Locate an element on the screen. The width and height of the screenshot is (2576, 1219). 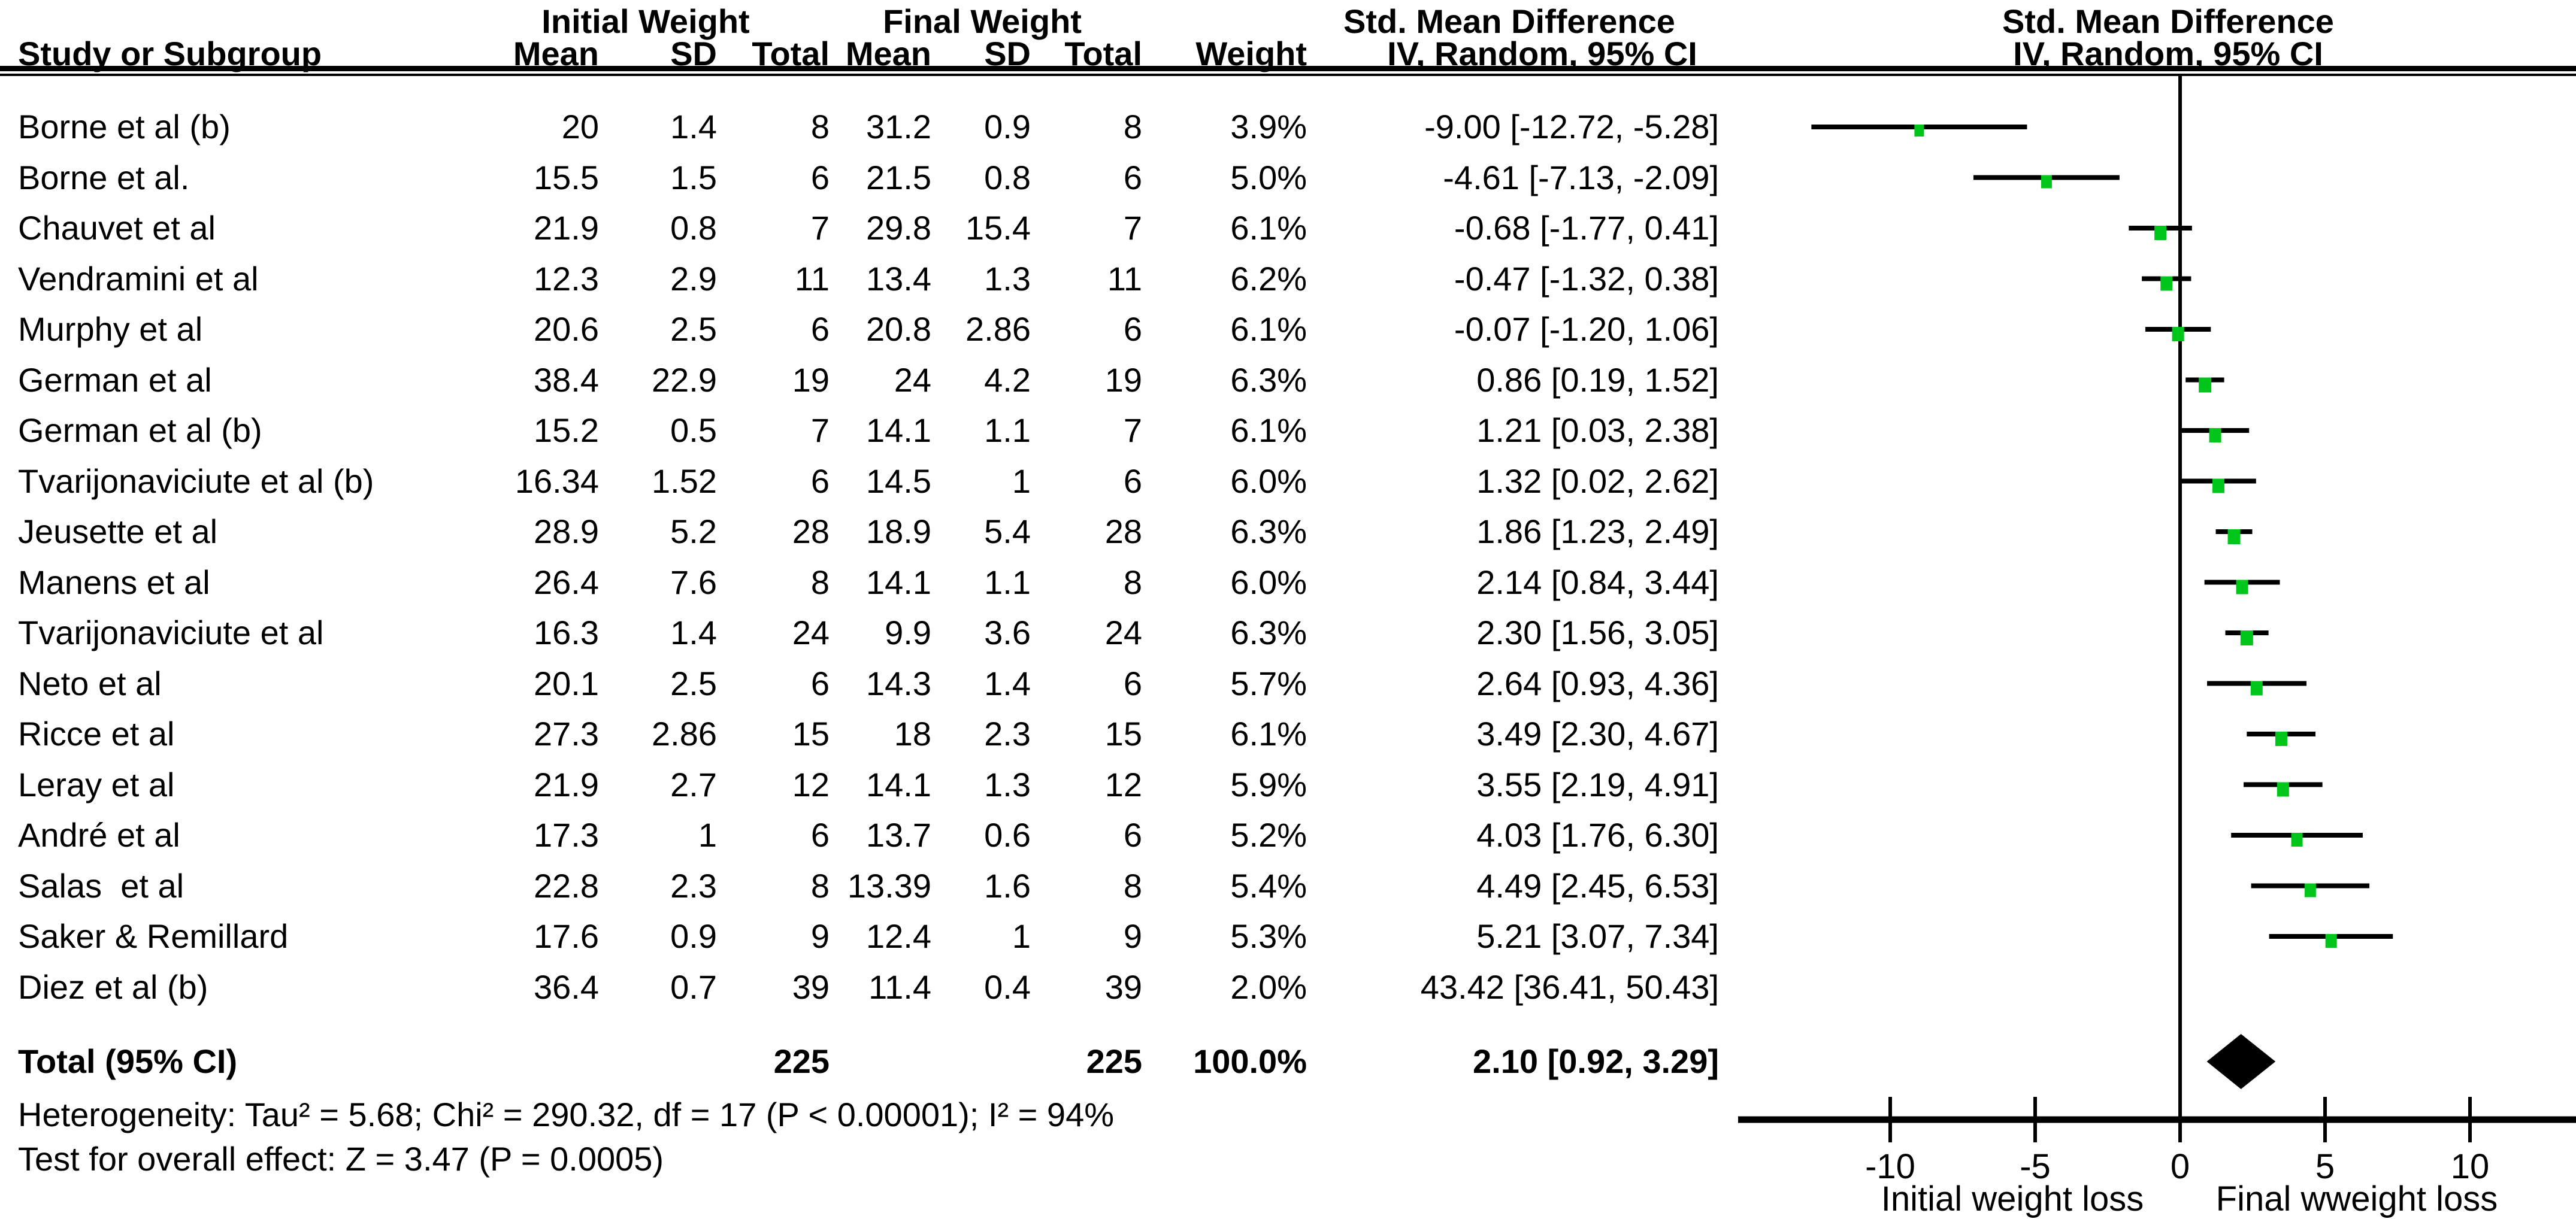
final-sd: 1 is located at coordinates (1021, 936).